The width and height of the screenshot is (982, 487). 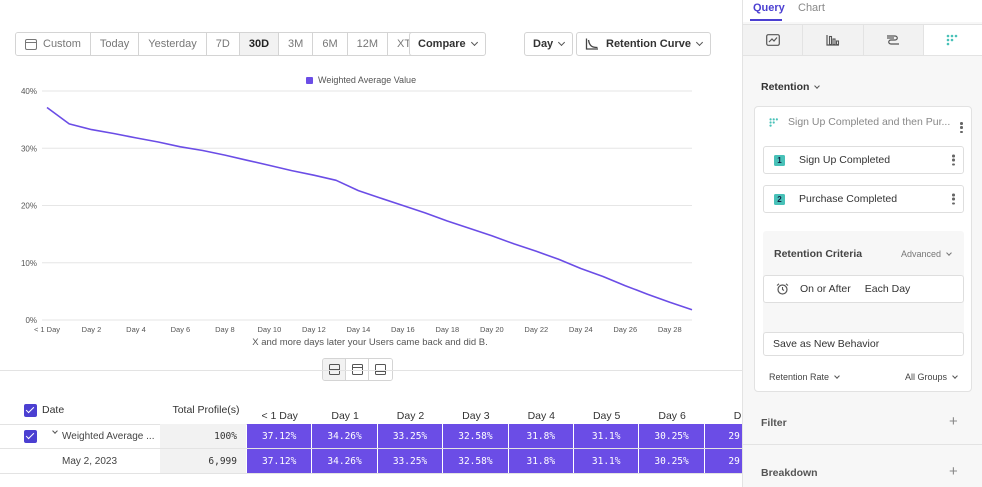 What do you see at coordinates (774, 423) in the screenshot?
I see `filter-section-title: Filter` at bounding box center [774, 423].